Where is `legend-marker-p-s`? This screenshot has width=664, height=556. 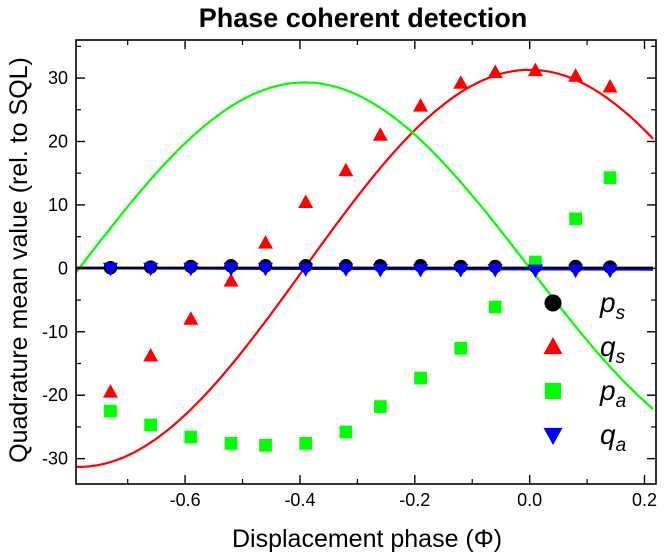
legend-marker-p-s is located at coordinates (553, 303).